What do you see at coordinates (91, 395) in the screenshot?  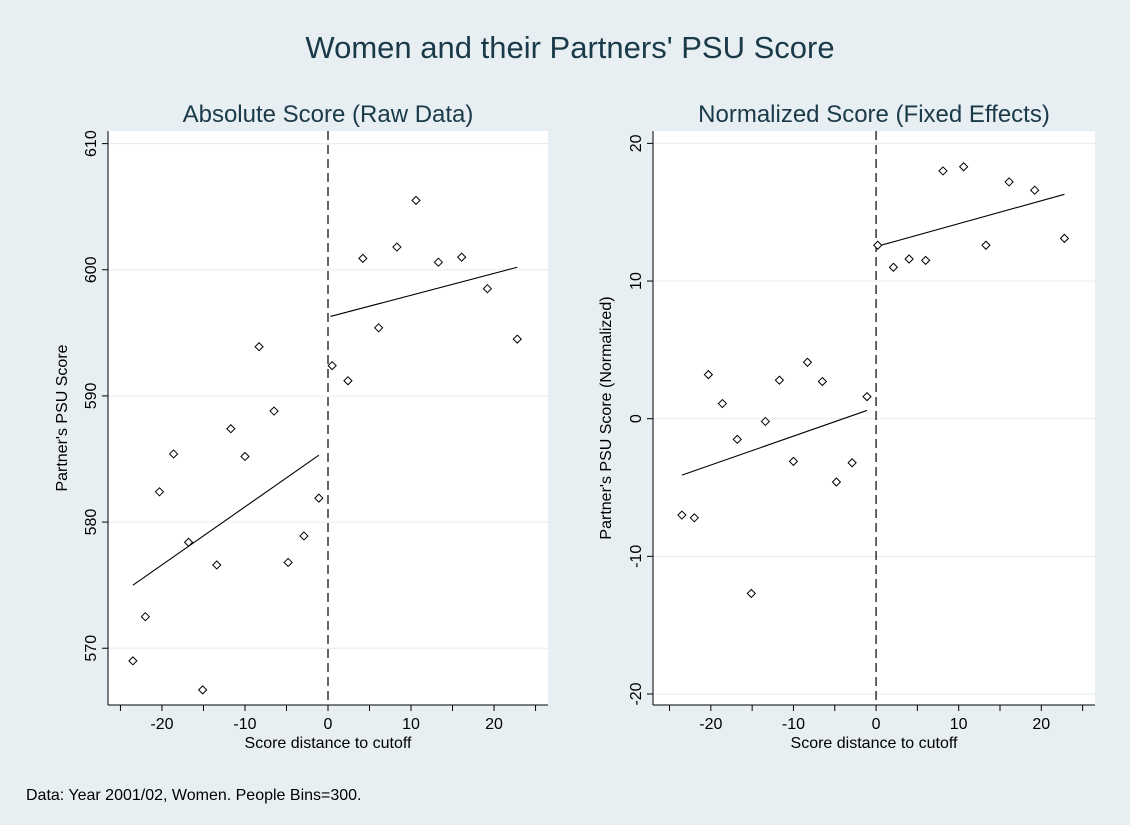 I see `y-tick-label: 590` at bounding box center [91, 395].